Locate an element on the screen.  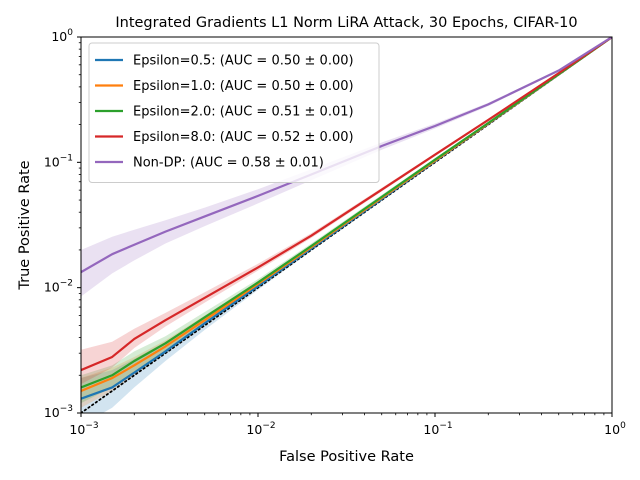
legend-entry: Epsilon=8.0: (AUC = 0.52 ± 0.00) is located at coordinates (243, 137).